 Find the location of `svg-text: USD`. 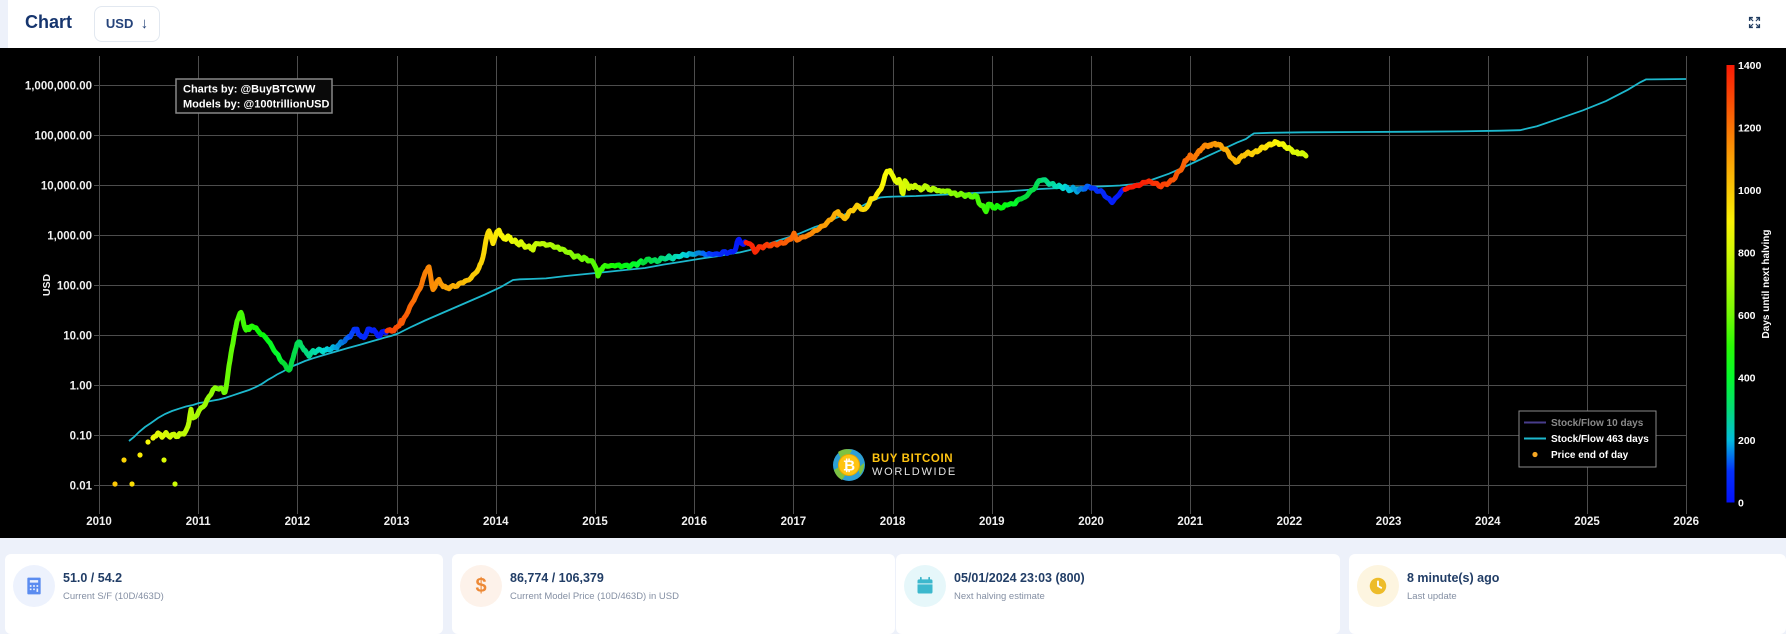

svg-text: USD is located at coordinates (47, 284).